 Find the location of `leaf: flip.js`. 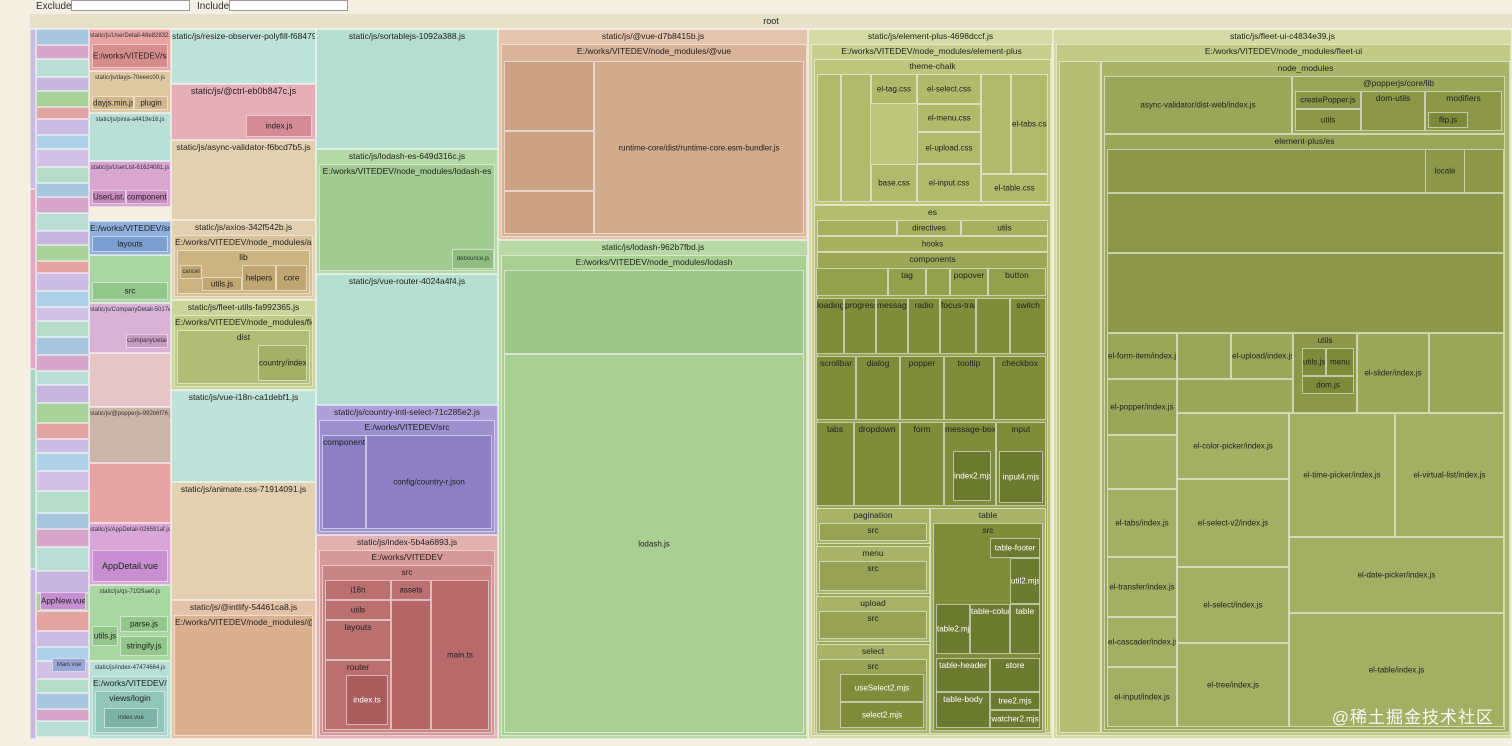

leaf: flip.js is located at coordinates (1448, 120).